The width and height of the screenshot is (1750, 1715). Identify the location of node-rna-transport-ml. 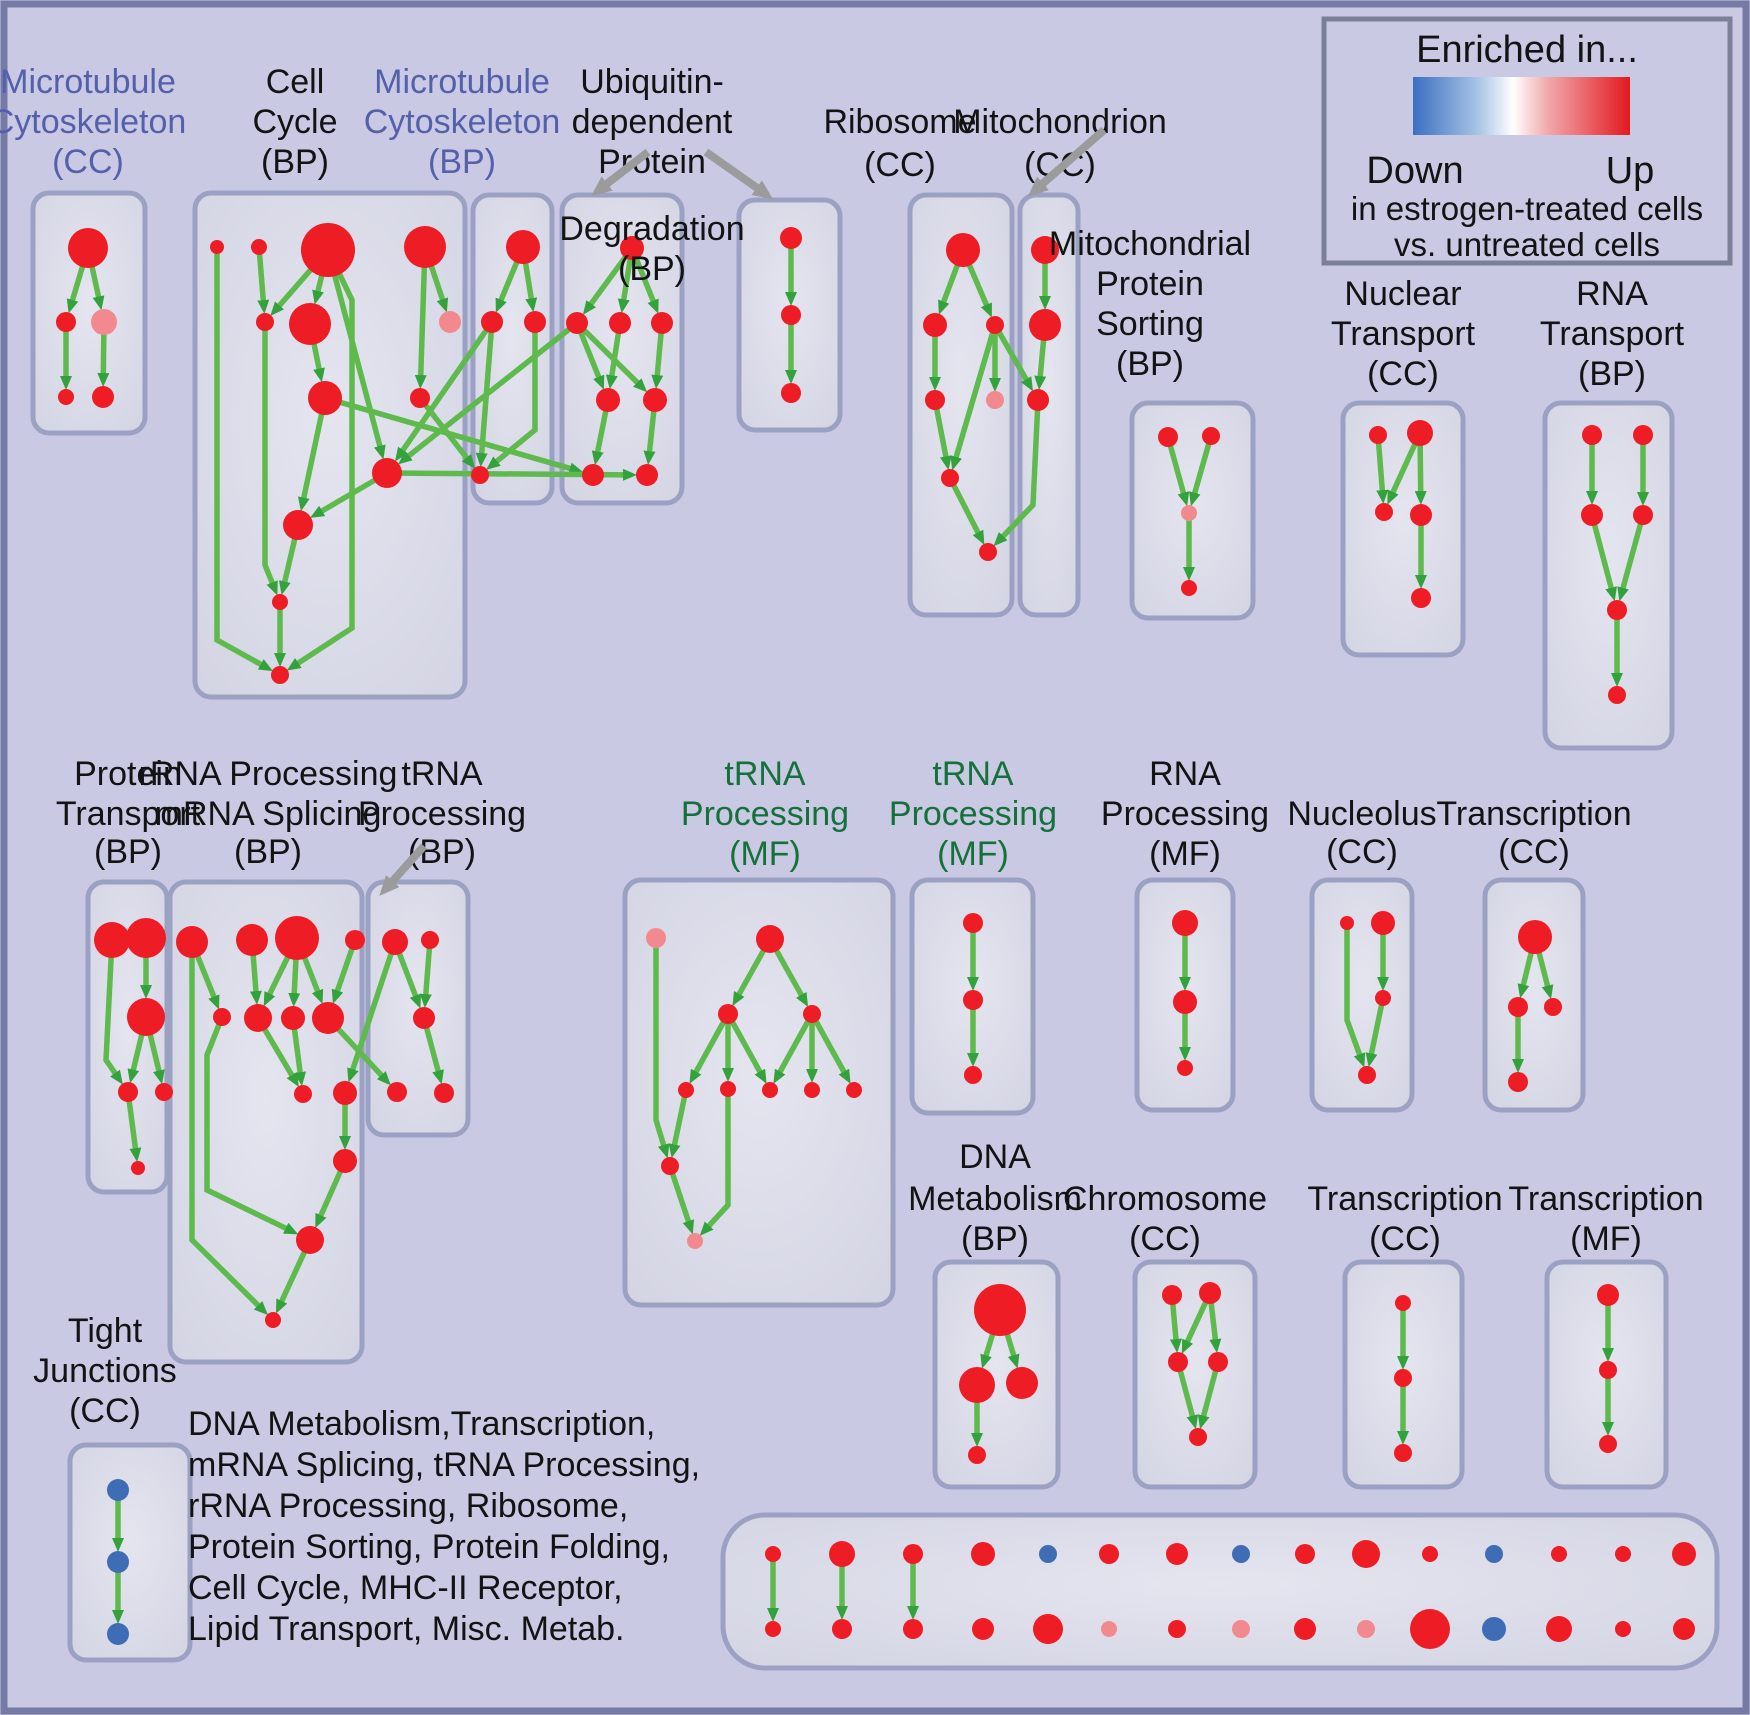
(1592, 515).